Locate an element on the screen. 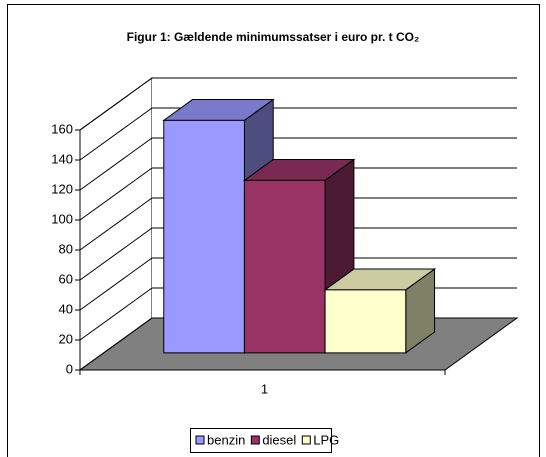 This screenshot has height=457, width=546. legend-label: LPG is located at coordinates (326, 439).